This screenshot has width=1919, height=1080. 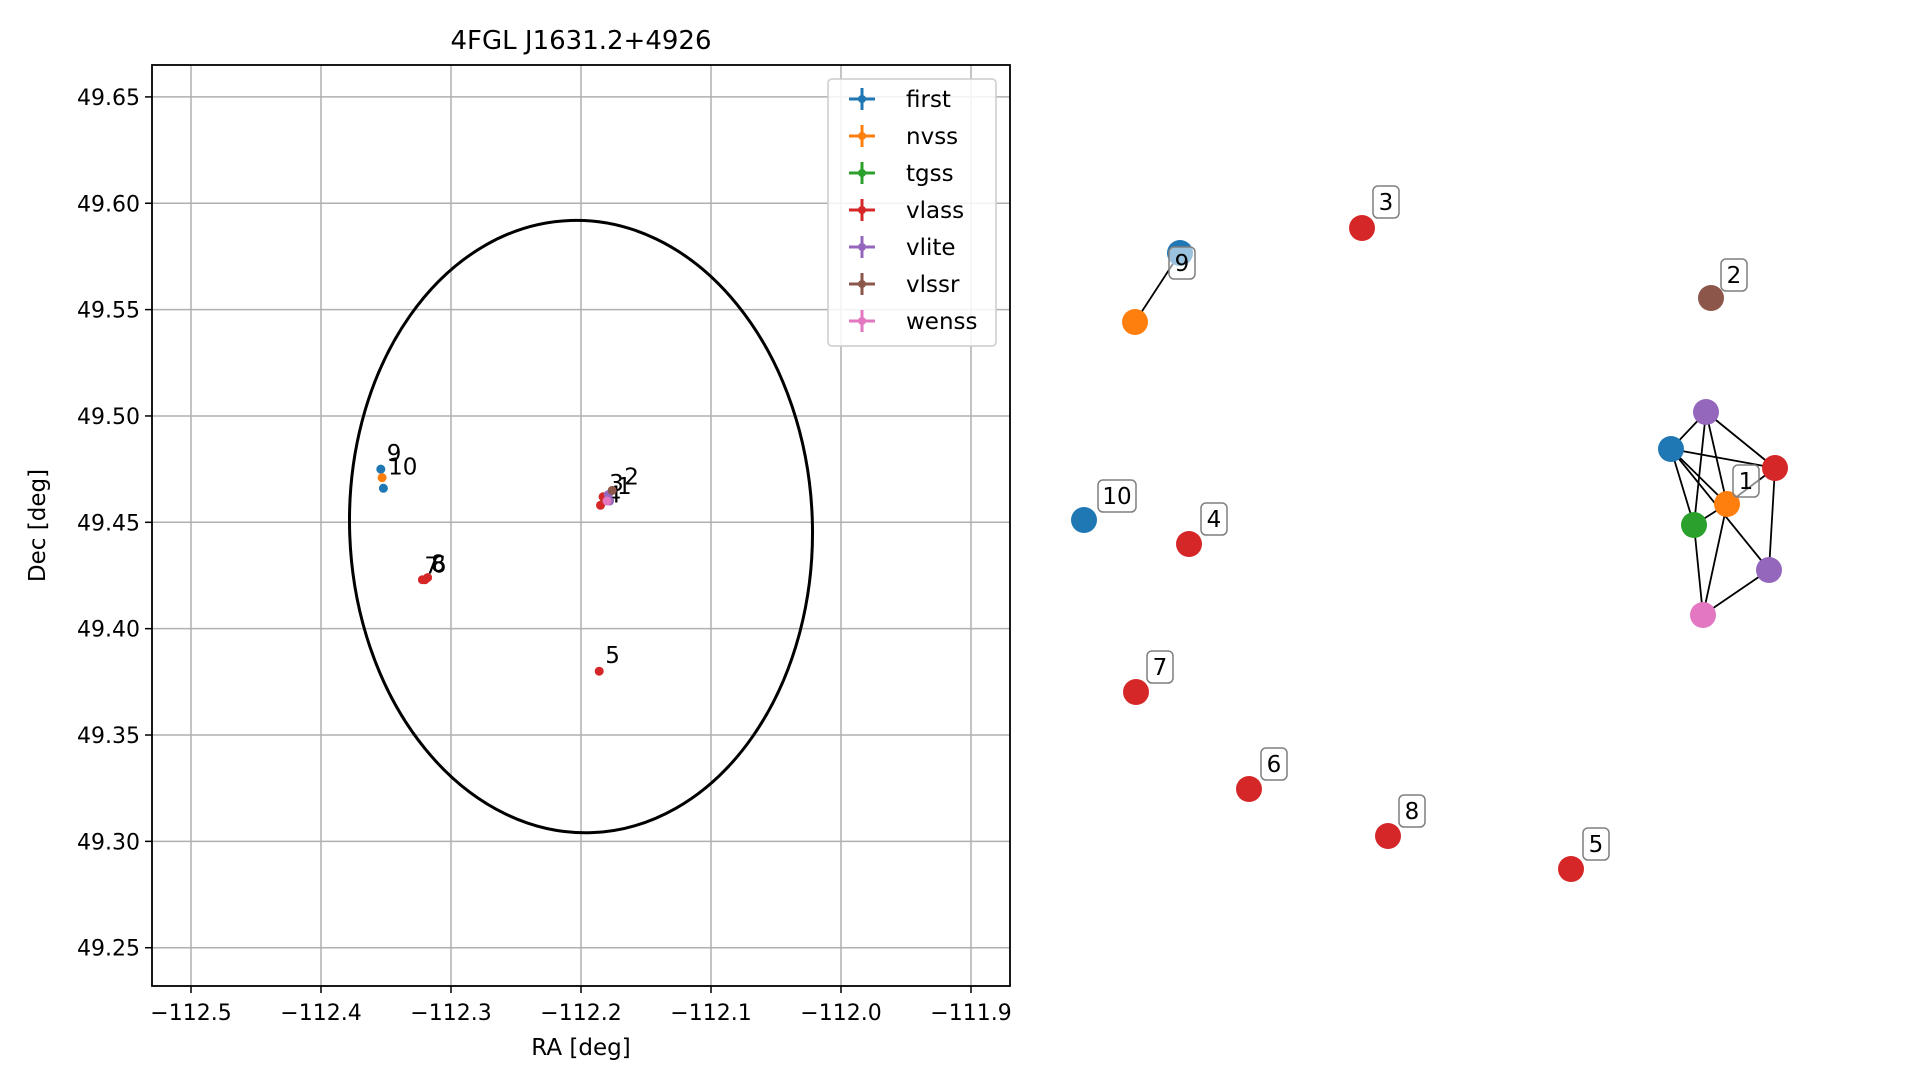 What do you see at coordinates (1769, 570) in the screenshot?
I see `graph-node-vlite-b` at bounding box center [1769, 570].